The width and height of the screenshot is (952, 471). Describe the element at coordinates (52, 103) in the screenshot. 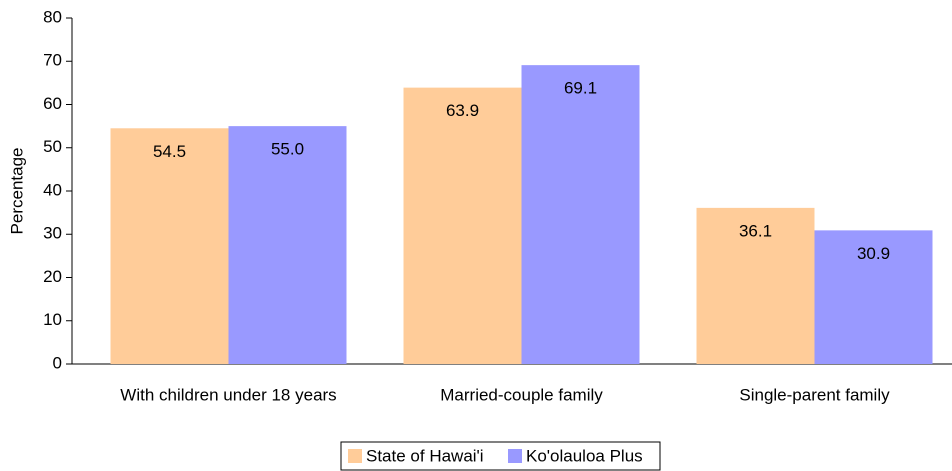

I see `y-tick-label: 60` at that location.